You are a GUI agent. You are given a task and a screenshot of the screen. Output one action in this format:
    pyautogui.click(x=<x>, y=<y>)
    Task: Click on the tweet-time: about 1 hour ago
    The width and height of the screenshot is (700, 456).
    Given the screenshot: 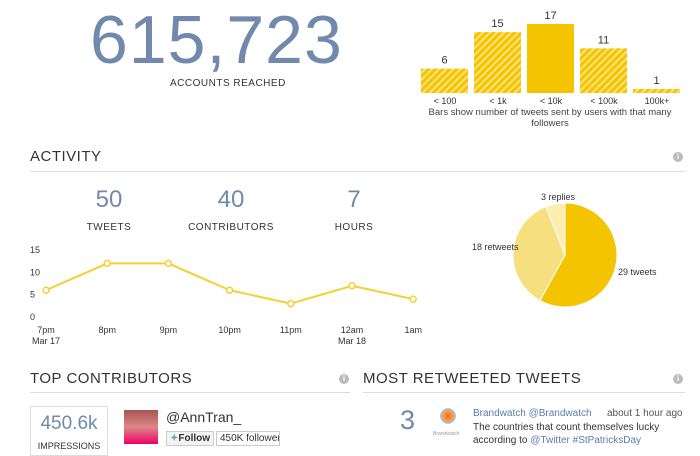 What is the action you would take?
    pyautogui.click(x=645, y=413)
    